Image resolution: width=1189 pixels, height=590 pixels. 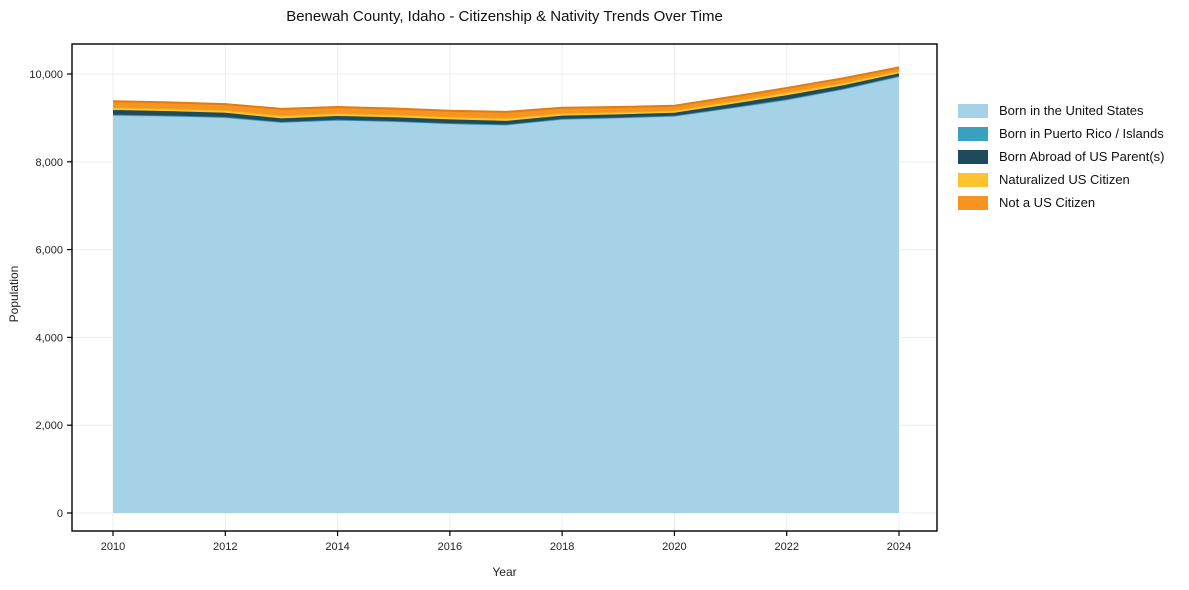 I want to click on x-tick-label: 2020, so click(x=674, y=547).